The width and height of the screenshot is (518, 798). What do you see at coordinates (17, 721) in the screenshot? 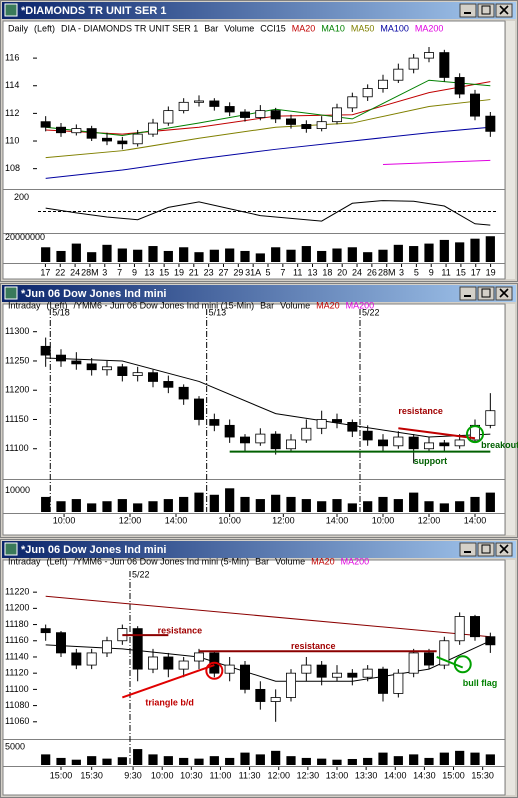
I see `y-tick-label: 11060` at bounding box center [17, 721].